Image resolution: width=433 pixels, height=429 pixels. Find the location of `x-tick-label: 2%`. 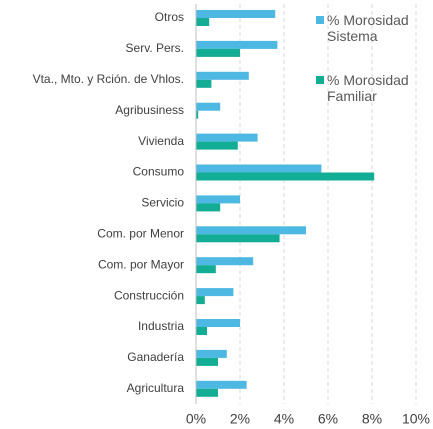

x-tick-label: 2% is located at coordinates (240, 419).